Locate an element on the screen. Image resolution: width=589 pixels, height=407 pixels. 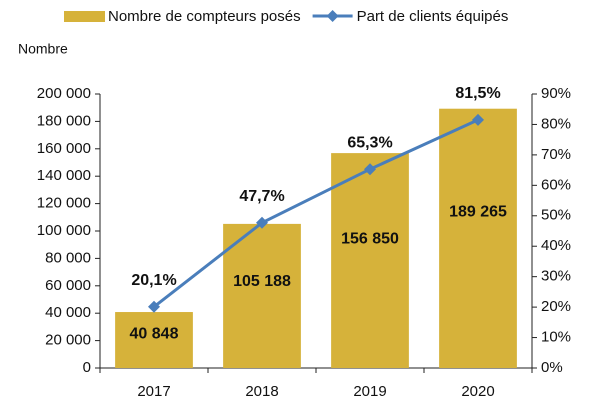
y-tick-label: 120 000 is located at coordinates (64, 203).